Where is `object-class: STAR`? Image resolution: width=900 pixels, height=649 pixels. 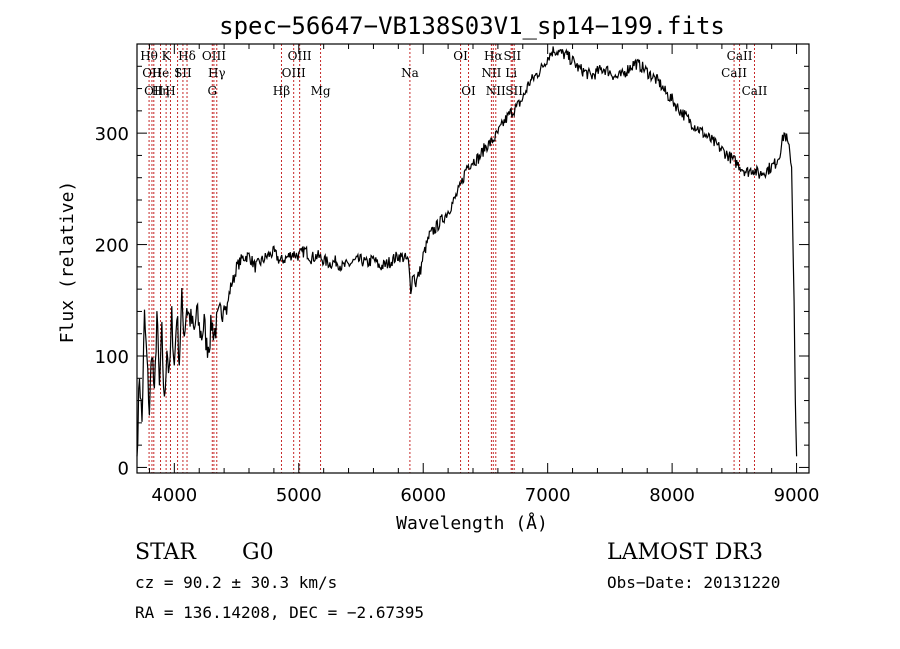
object-class: STAR is located at coordinates (166, 552).